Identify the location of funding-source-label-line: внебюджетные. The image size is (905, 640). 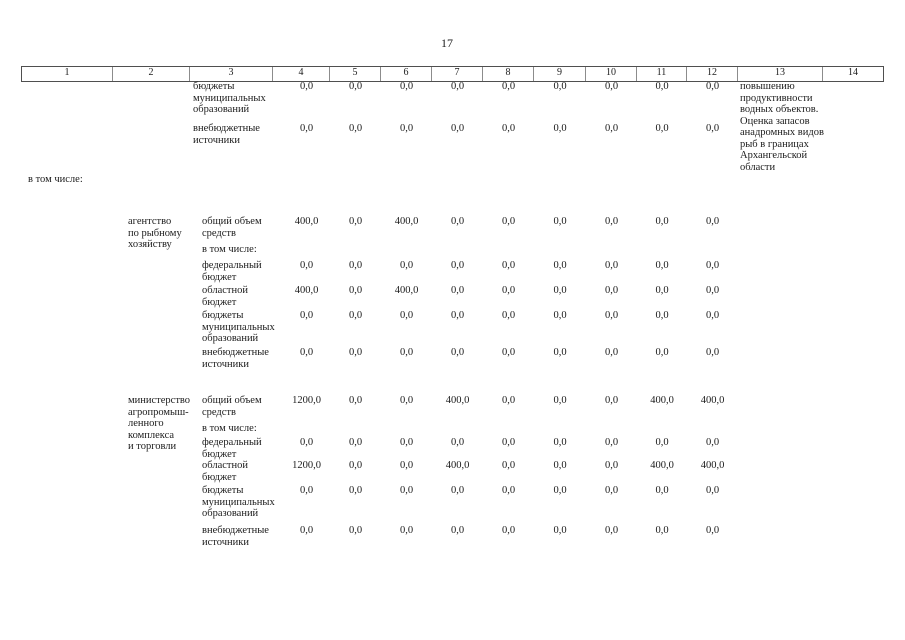
(235, 352).